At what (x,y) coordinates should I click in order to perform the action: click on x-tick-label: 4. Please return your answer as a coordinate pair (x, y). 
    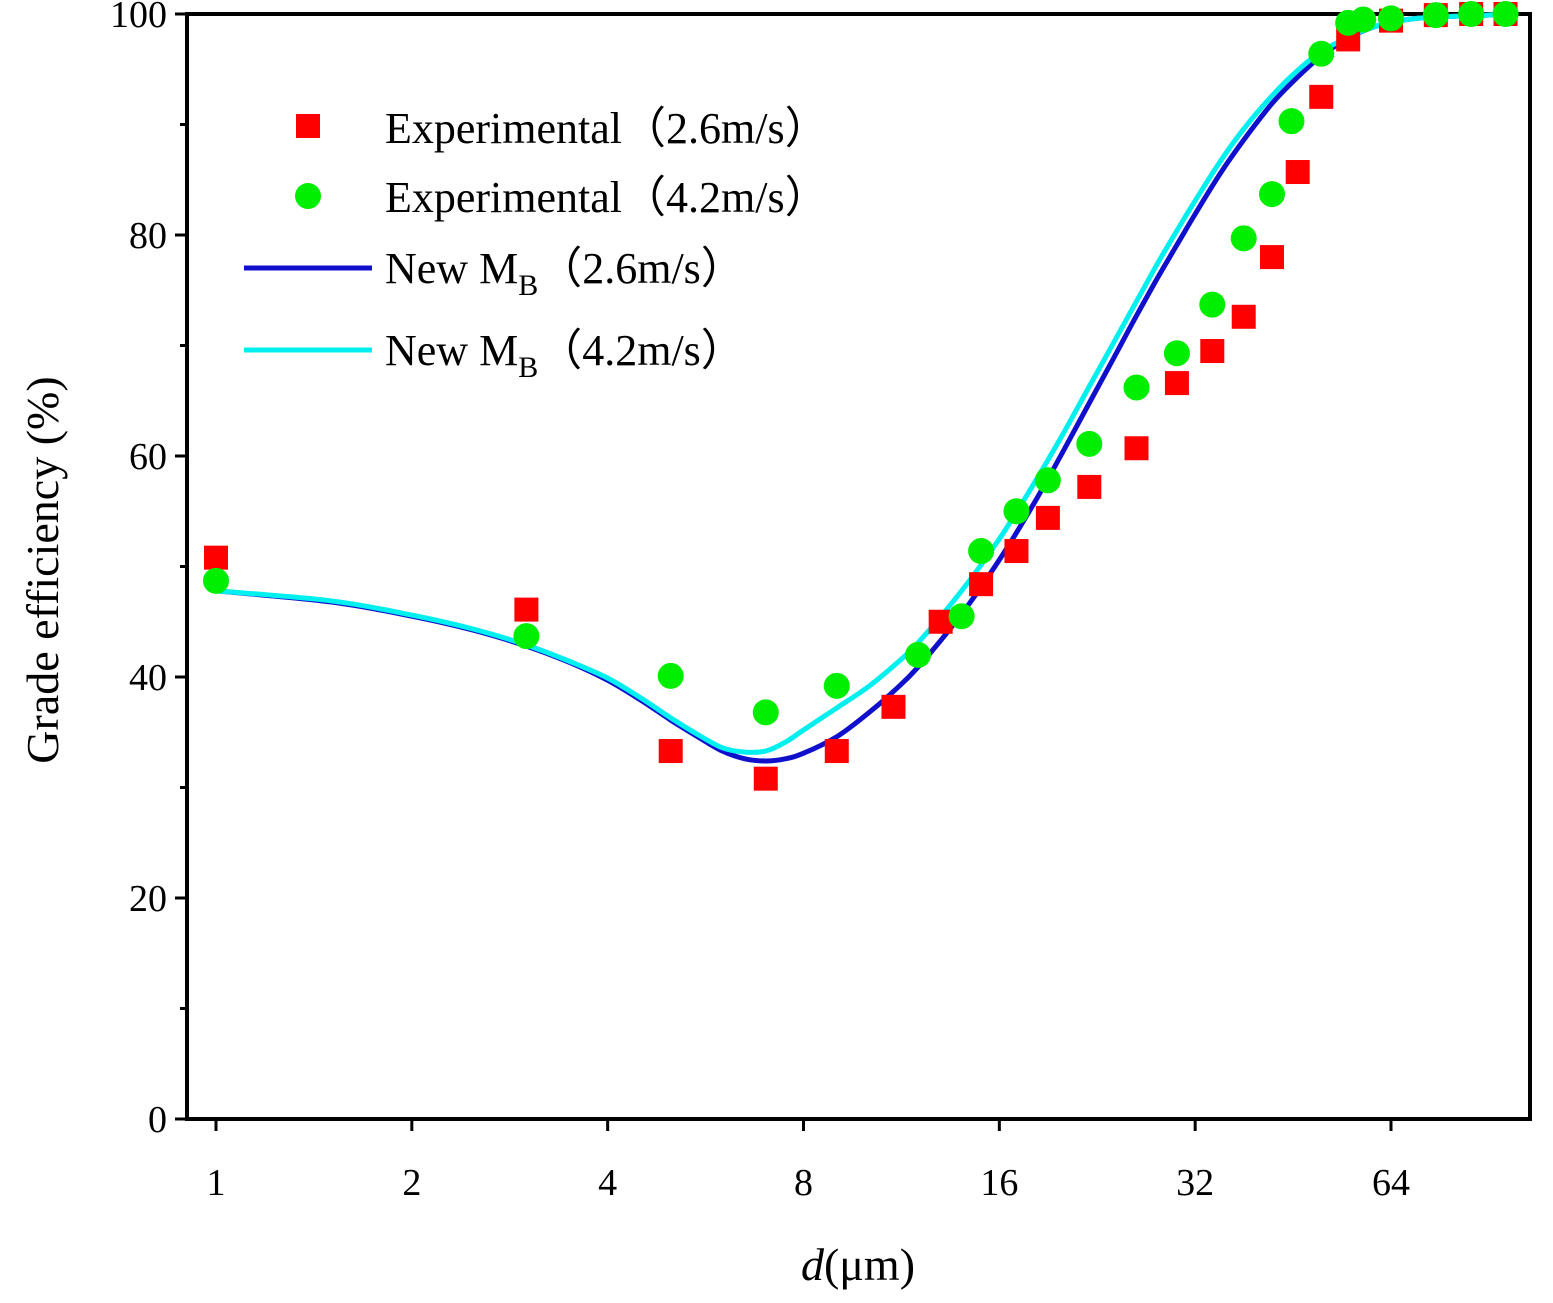
    Looking at the image, I should click on (607, 1183).